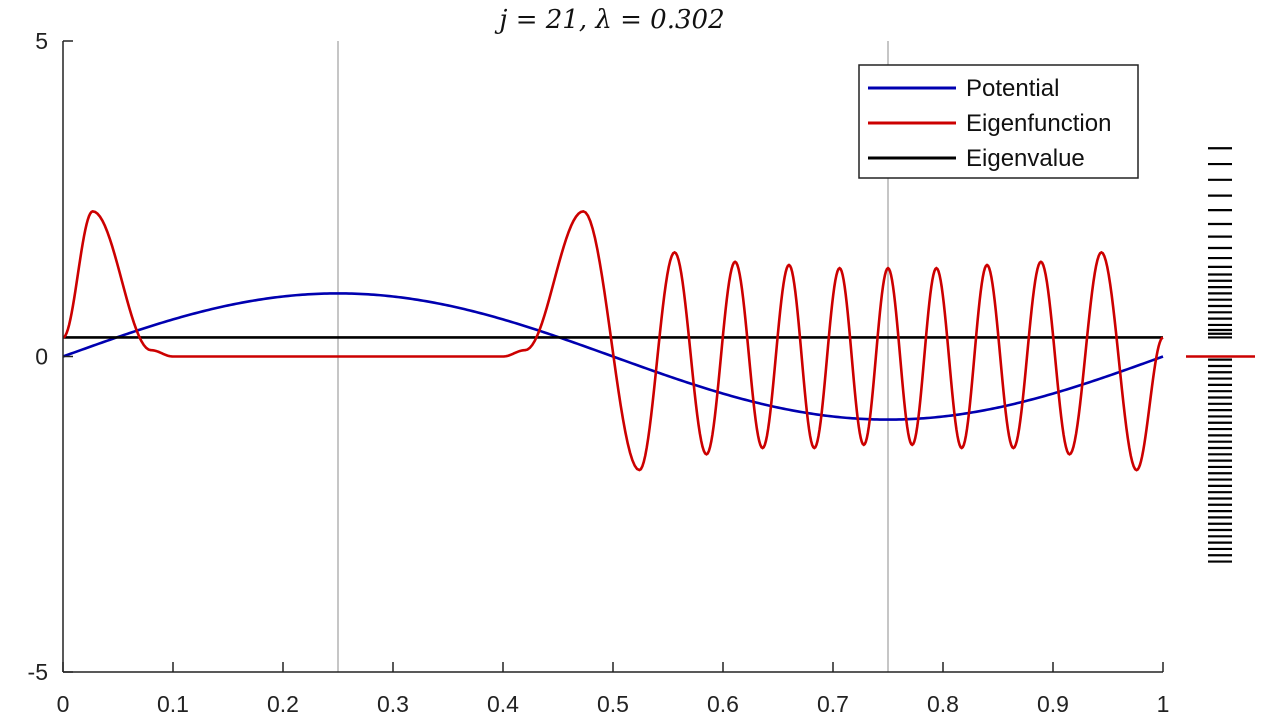 Image resolution: width=1280 pixels, height=720 pixels. Describe the element at coordinates (1038, 123) in the screenshot. I see `legend-label-eigenfunction: Eigenfunction` at that location.